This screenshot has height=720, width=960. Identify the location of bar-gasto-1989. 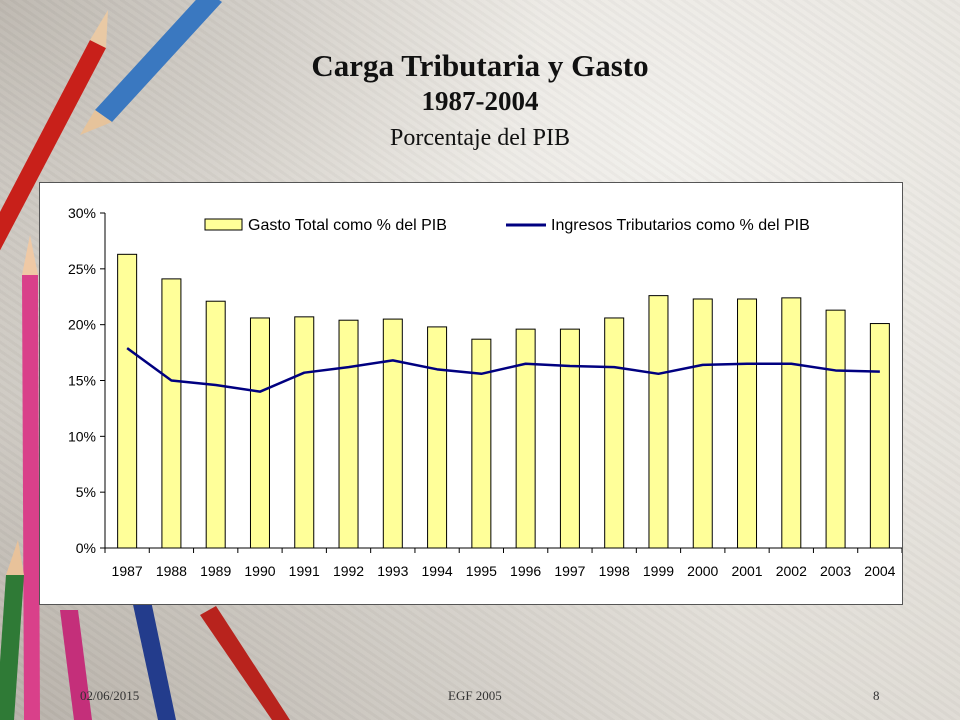
(215, 424).